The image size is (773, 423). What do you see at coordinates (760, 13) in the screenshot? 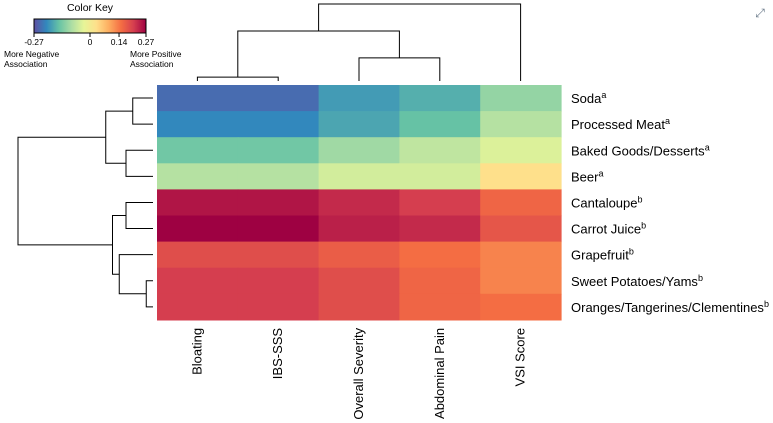
I see `expand-icon: ⤢` at bounding box center [760, 13].